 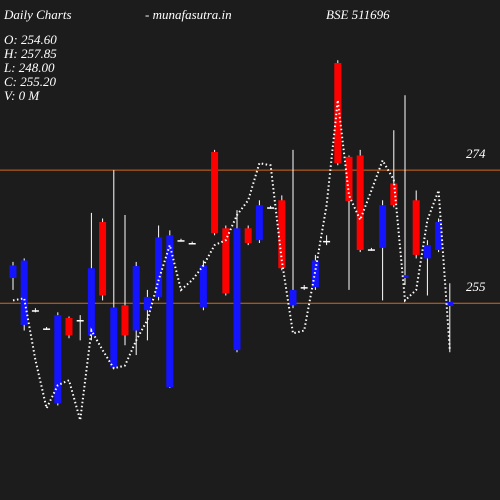 I want to click on ohlc-info: O: 254.60, so click(x=30, y=39).